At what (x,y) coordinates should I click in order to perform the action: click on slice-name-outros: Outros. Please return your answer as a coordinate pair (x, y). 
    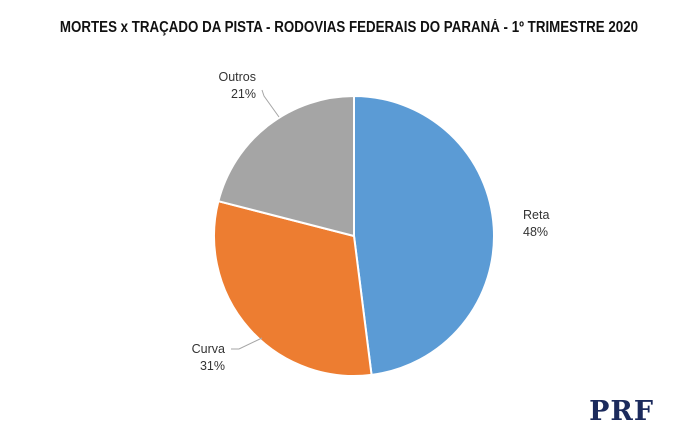
    Looking at the image, I should click on (237, 77).